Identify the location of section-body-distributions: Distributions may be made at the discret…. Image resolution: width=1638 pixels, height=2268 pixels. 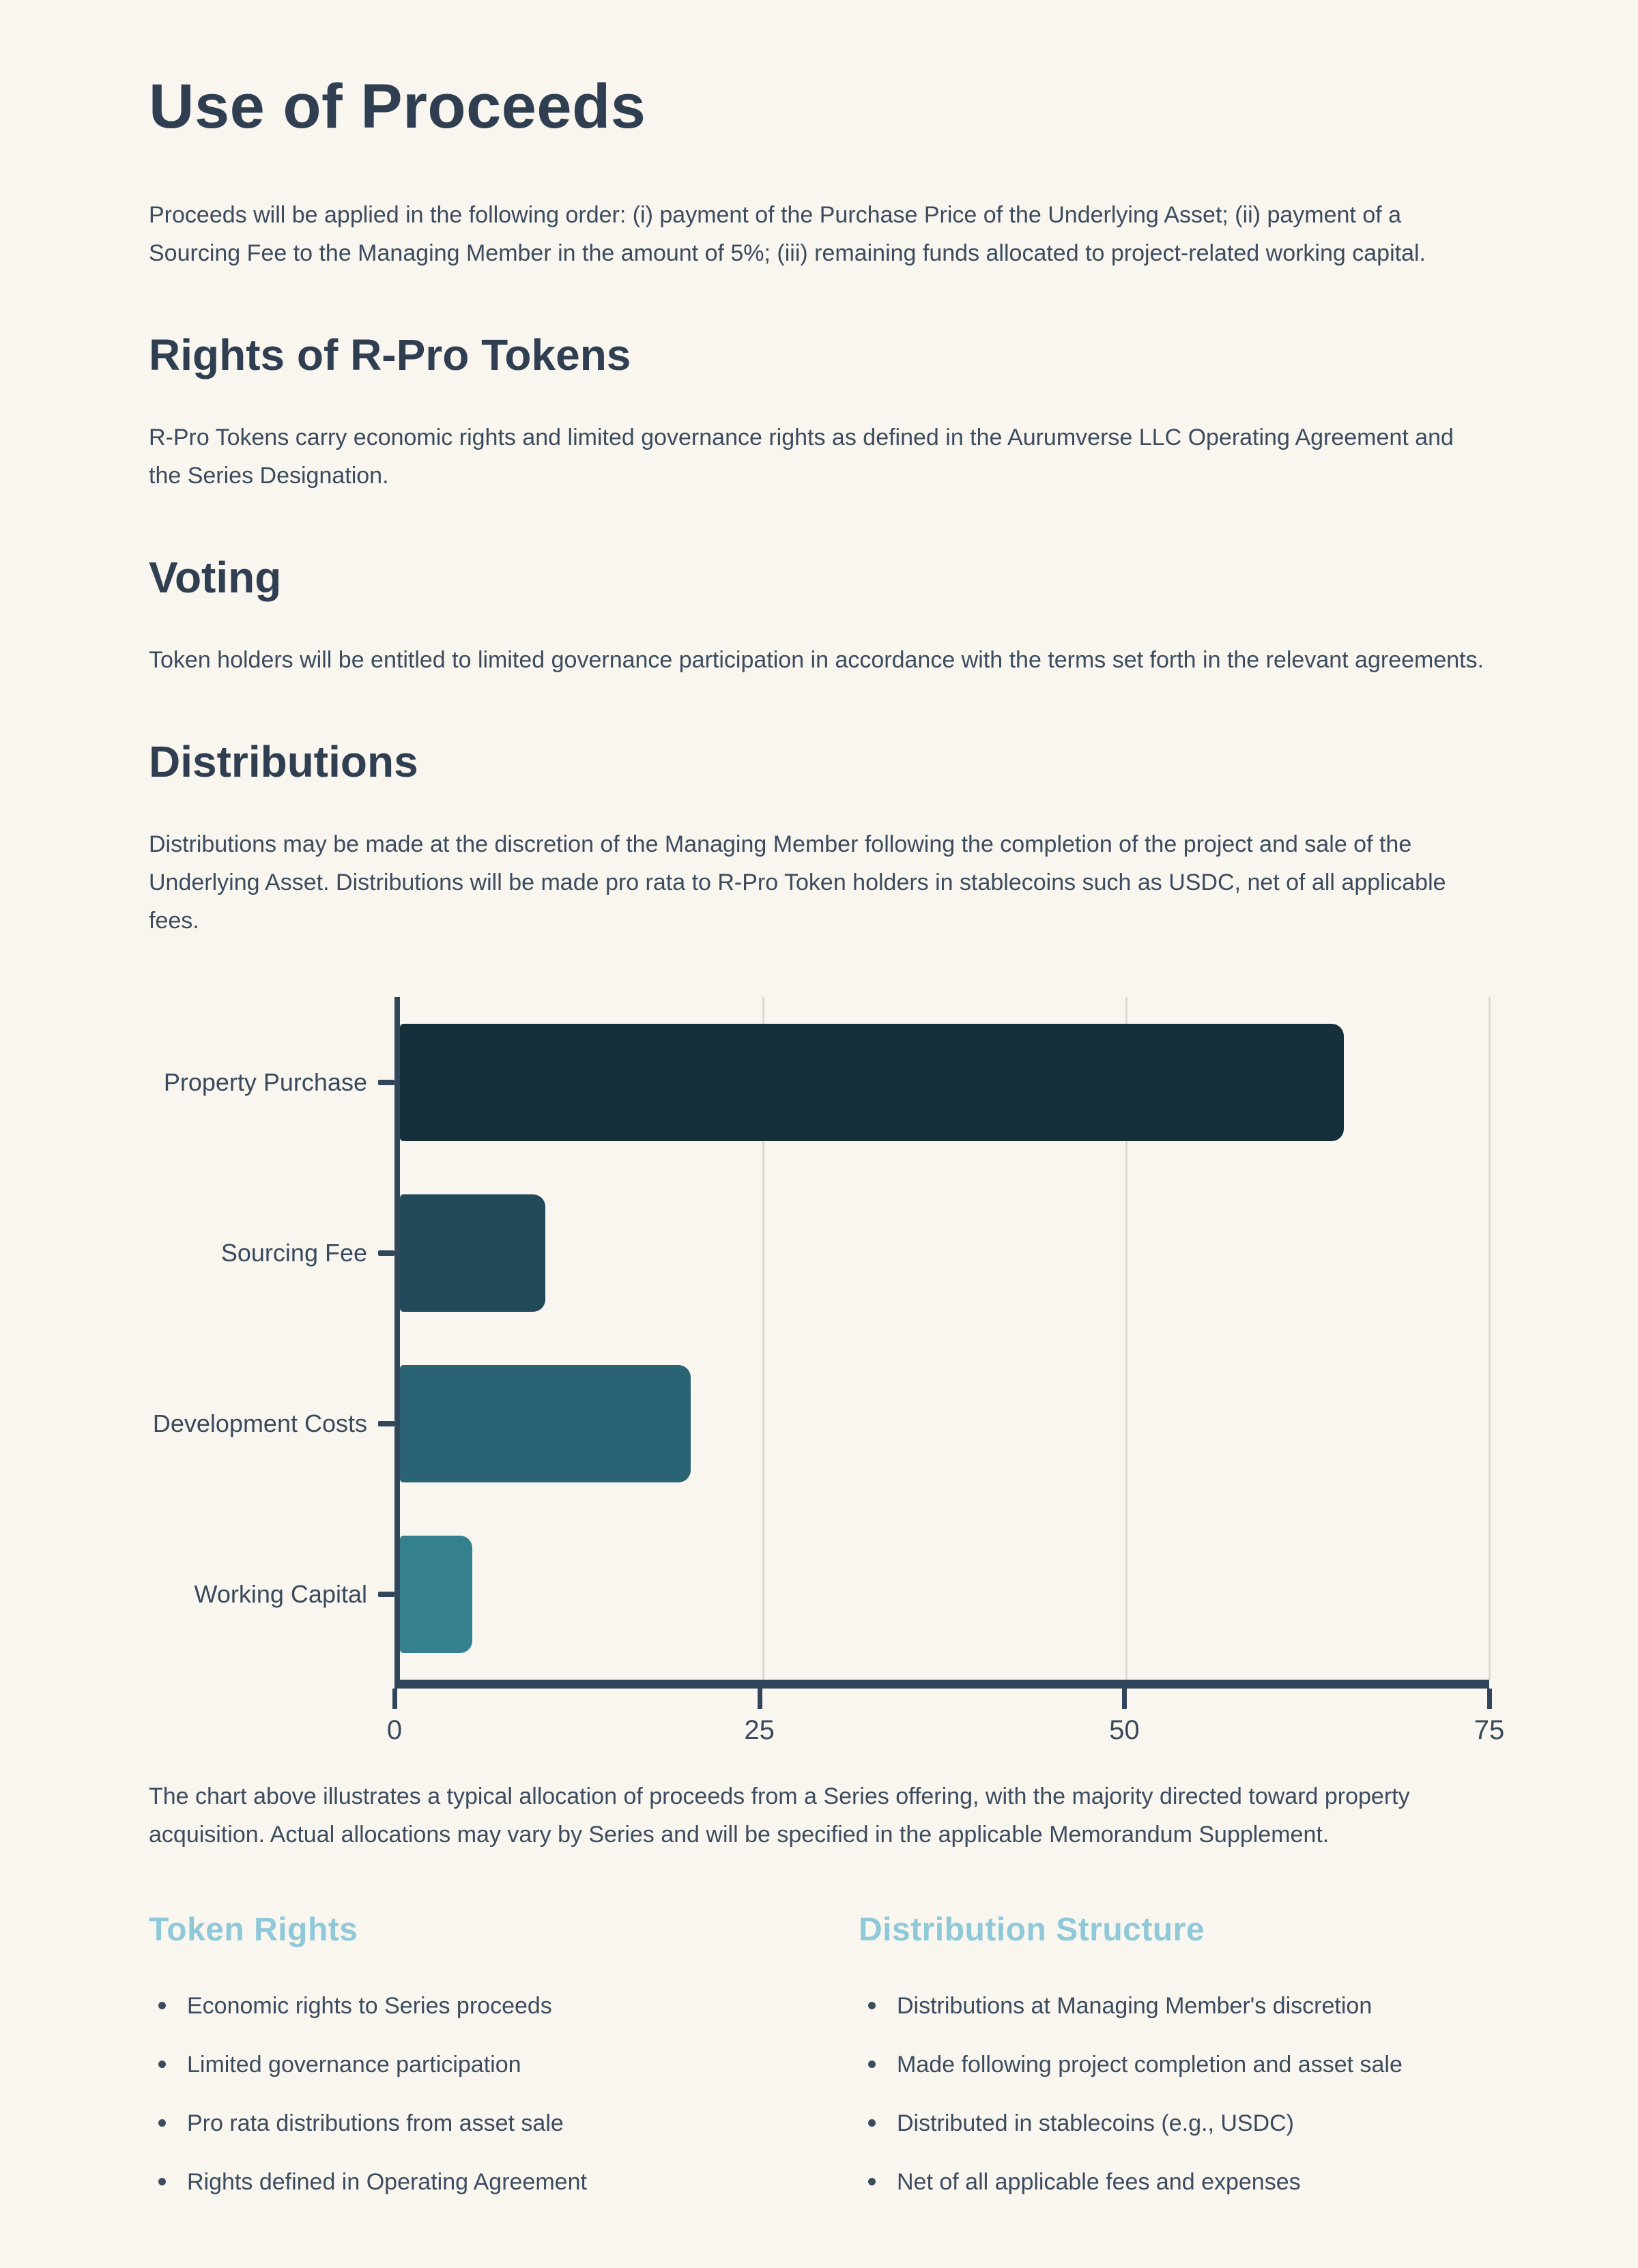
(797, 882).